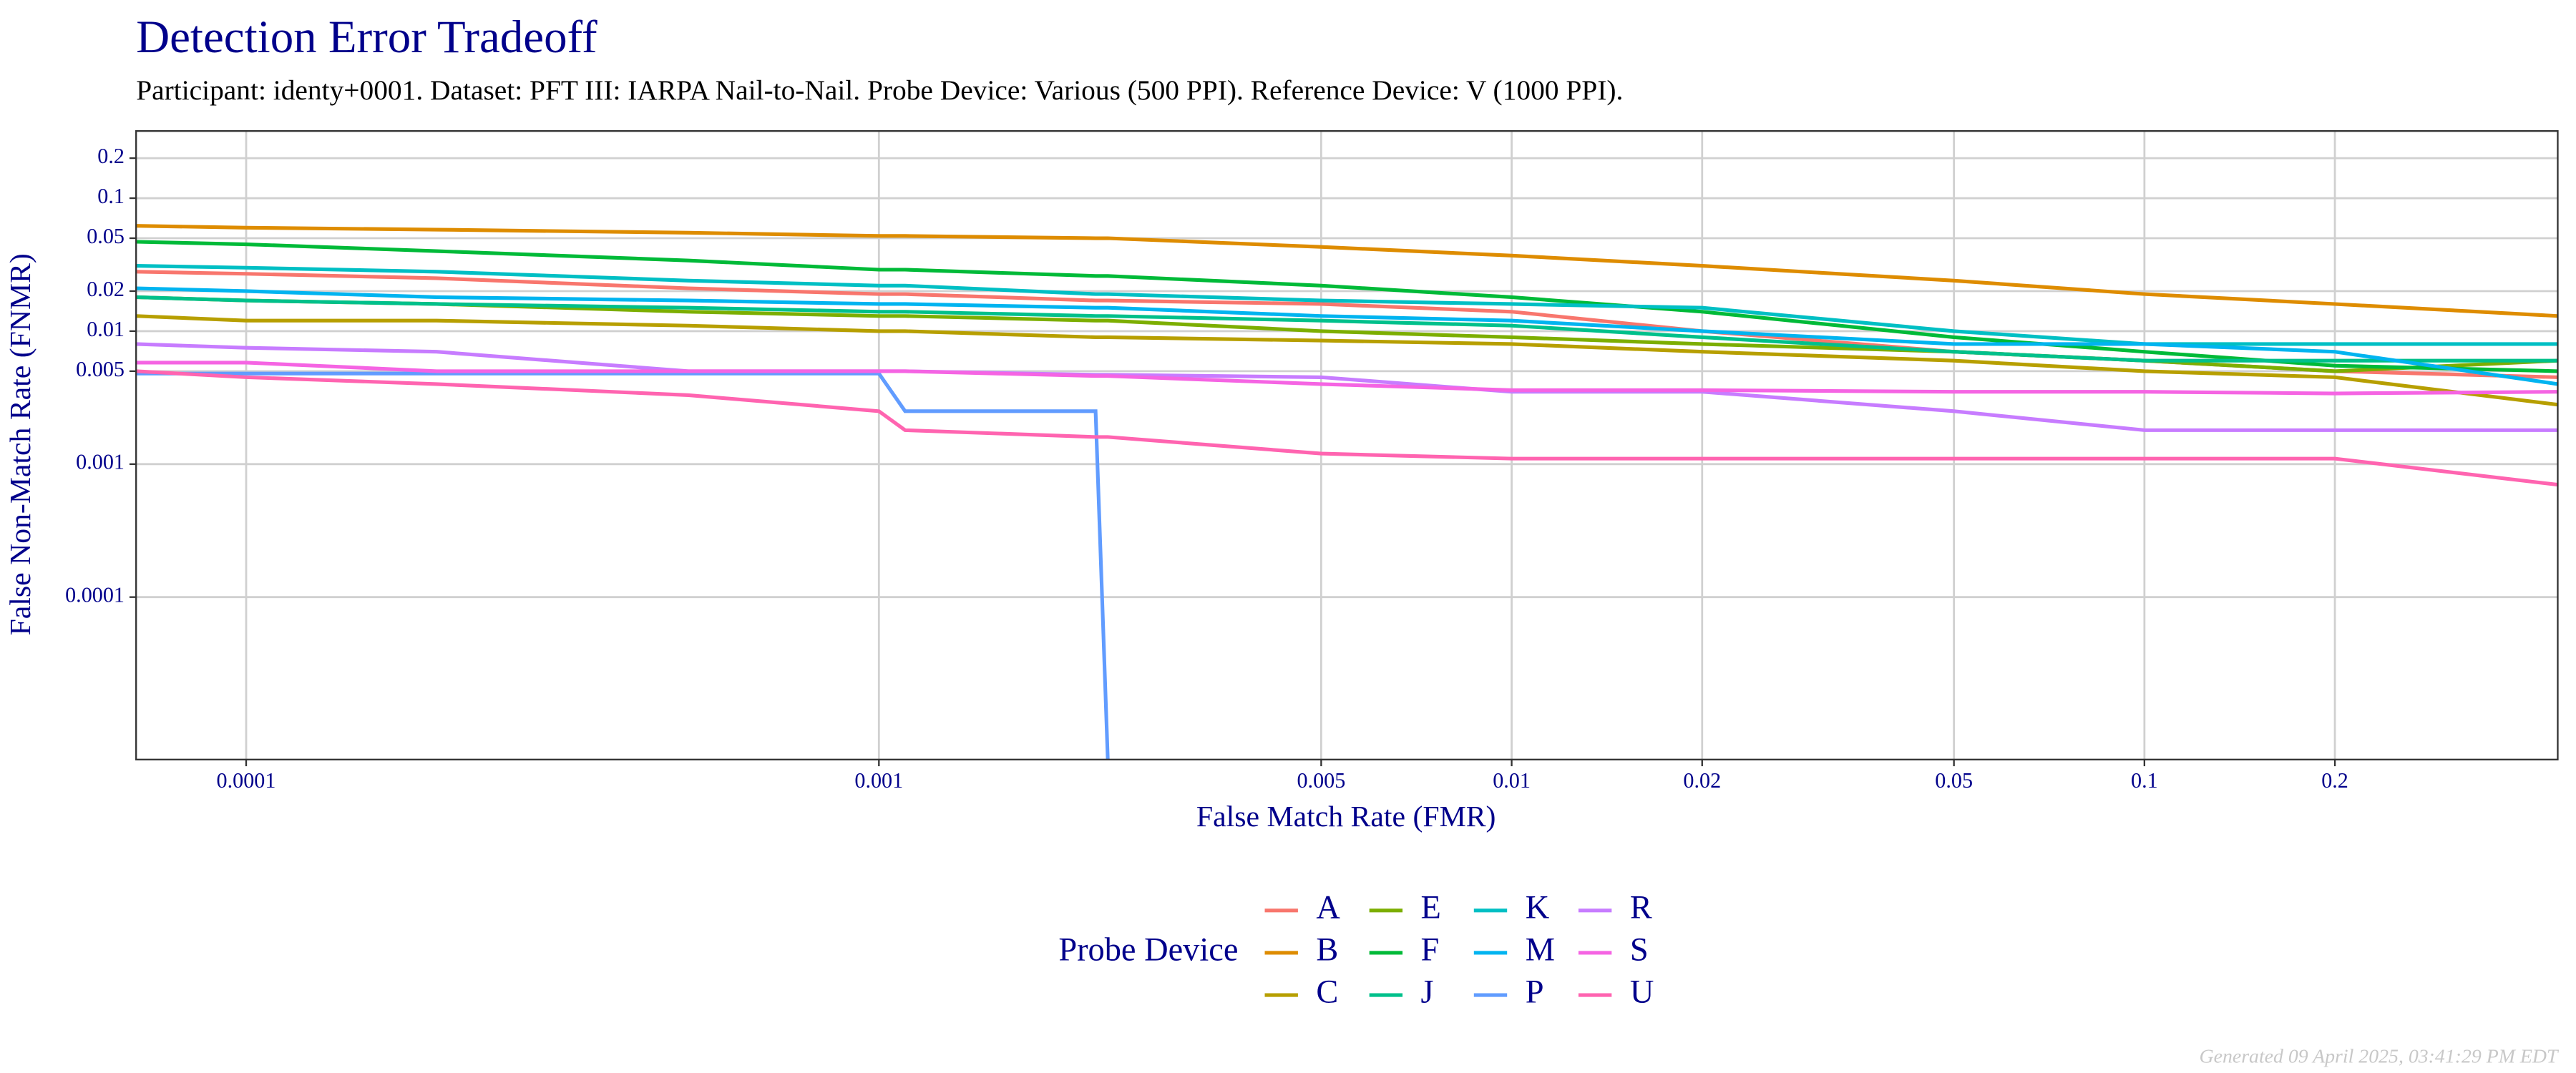 Image resolution: width=2576 pixels, height=1073 pixels. I want to click on y-tick-label: 0.0001, so click(95, 595).